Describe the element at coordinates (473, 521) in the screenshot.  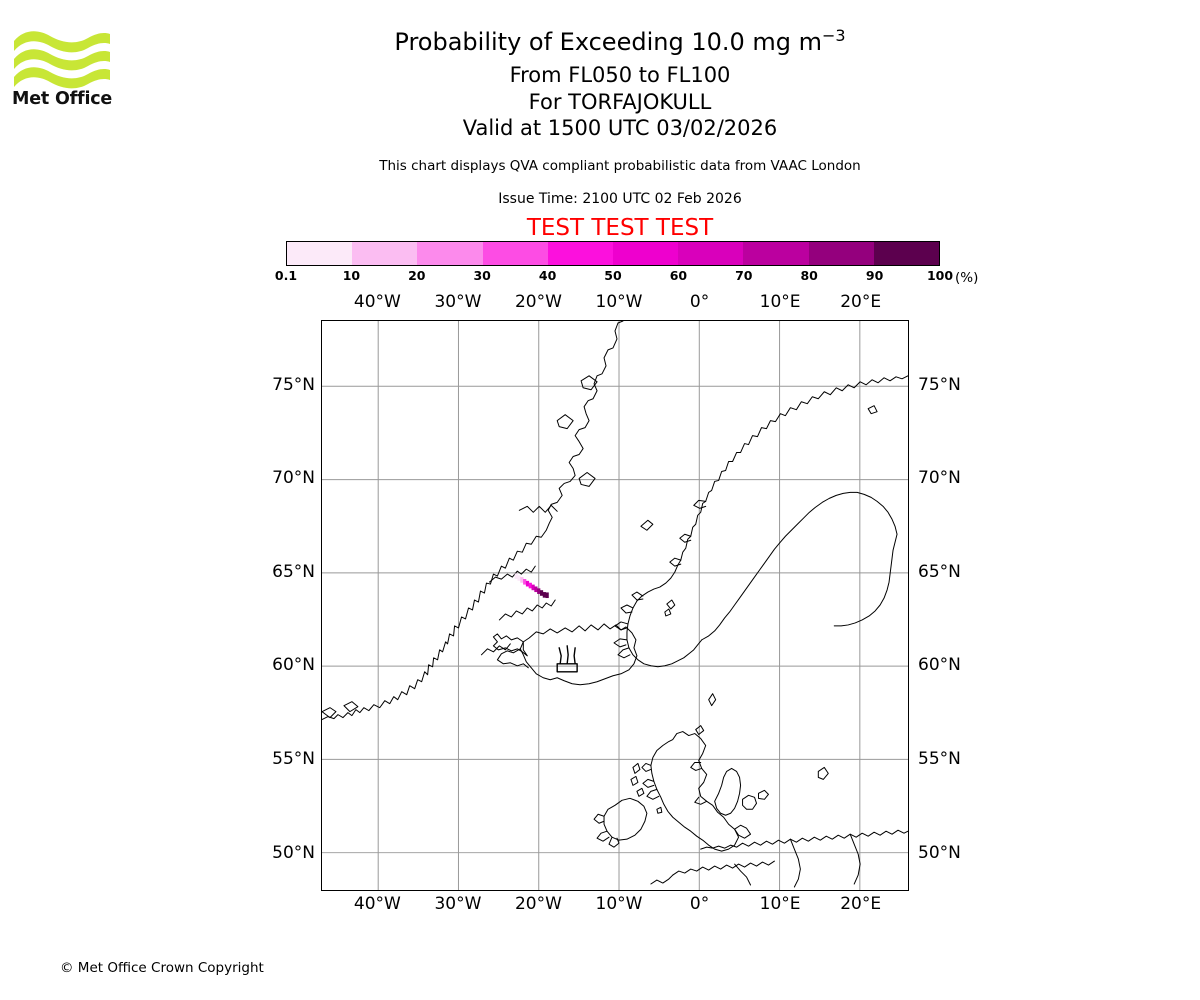
I see `greenland-east-coast` at that location.